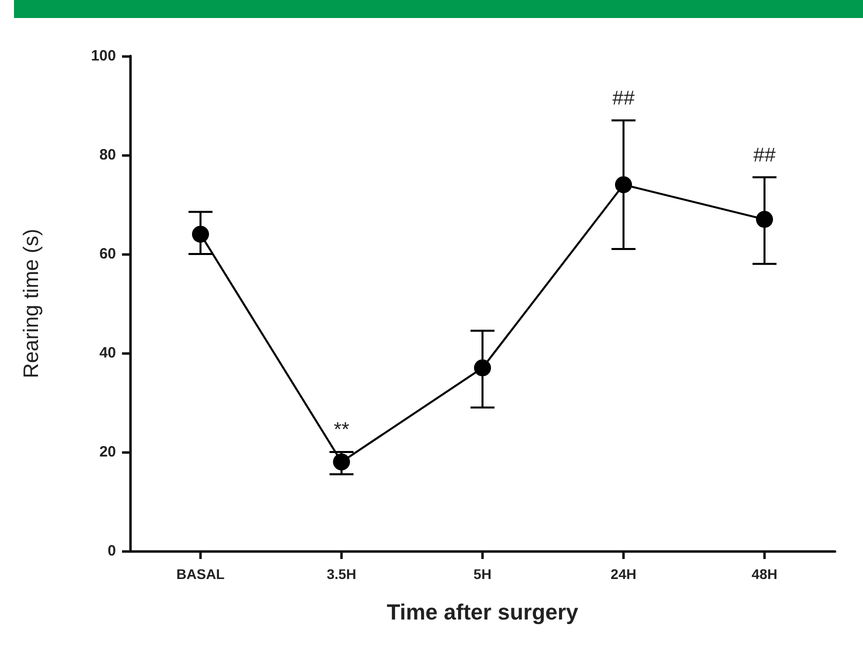 This screenshot has width=863, height=651. Describe the element at coordinates (107, 452) in the screenshot. I see `y-tick-label: 20` at that location.